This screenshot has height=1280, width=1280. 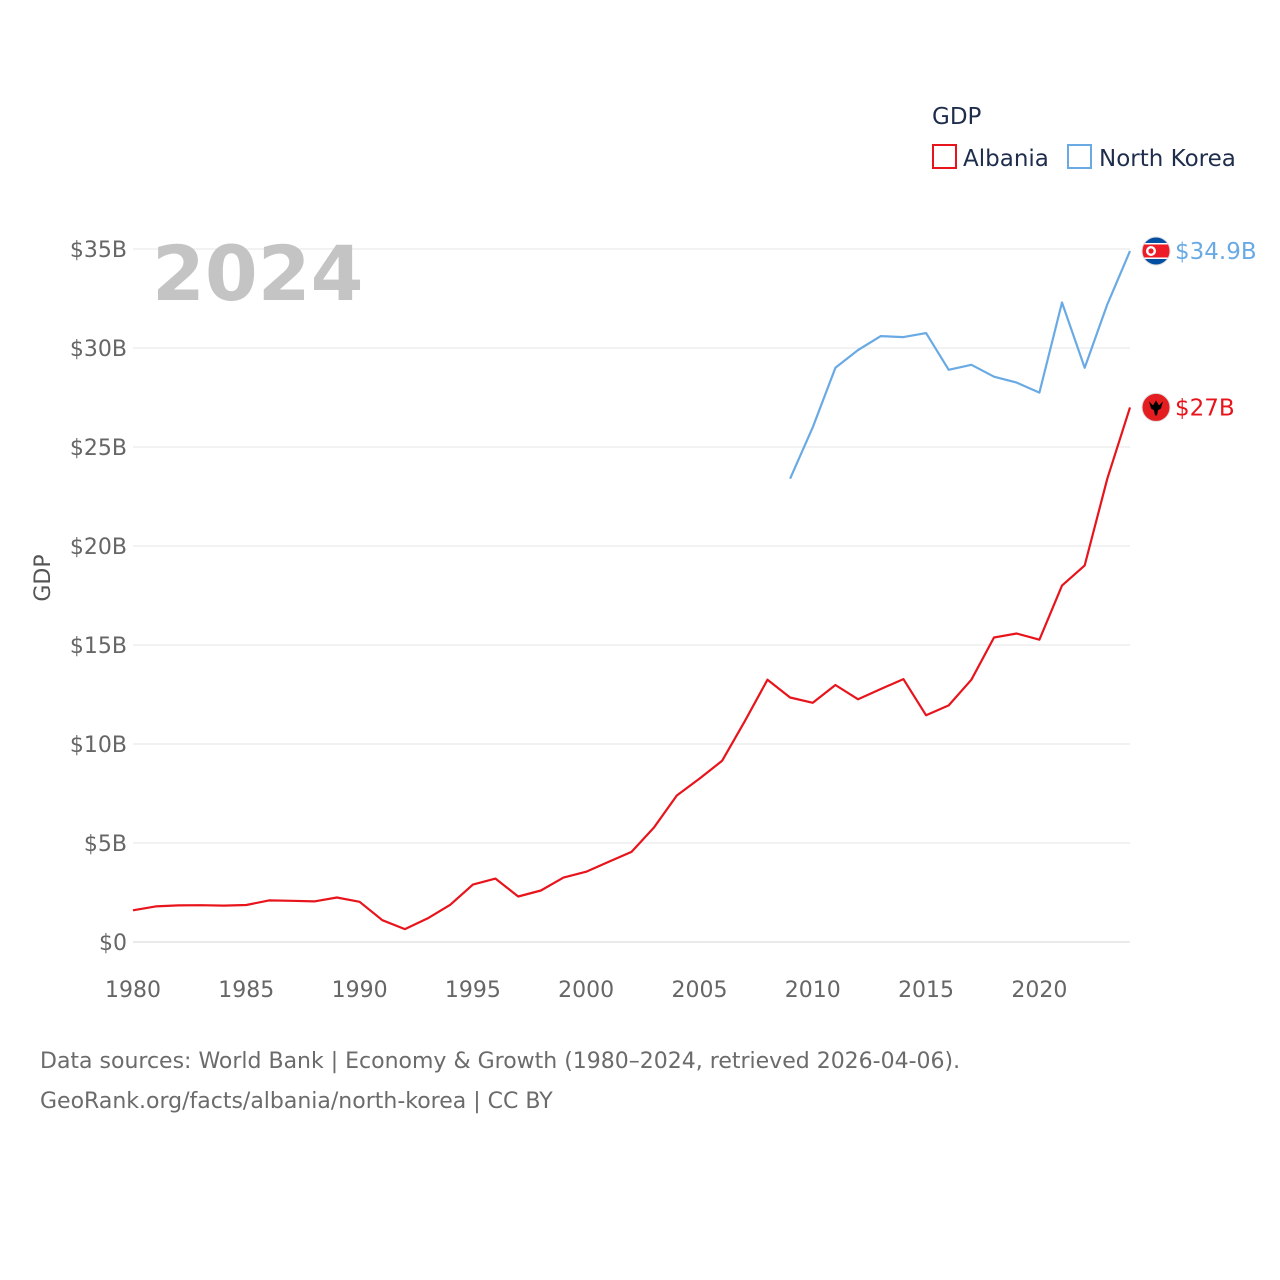 What do you see at coordinates (98, 597) in the screenshot?
I see `y-axis-ticks: $0 $5B $10B $15B $20B $25B $30B $35B` at bounding box center [98, 597].